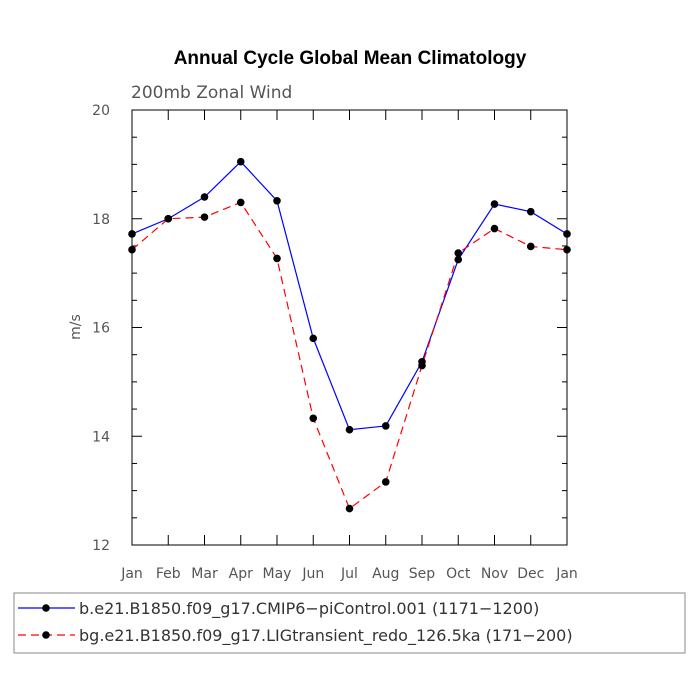 The width and height of the screenshot is (700, 700). I want to click on legend-box, so click(349, 623).